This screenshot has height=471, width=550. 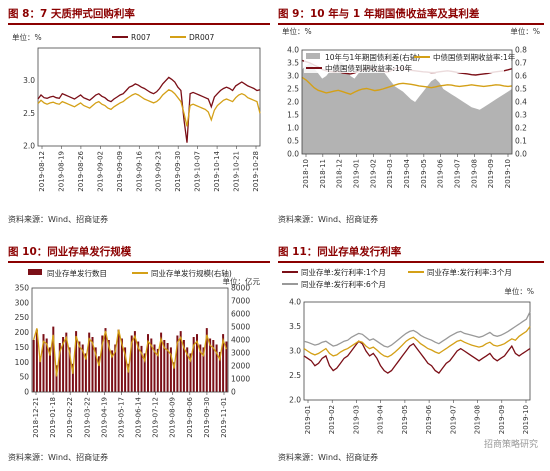 I want to click on y2-tick-label: 7000, so click(x=240, y=301).